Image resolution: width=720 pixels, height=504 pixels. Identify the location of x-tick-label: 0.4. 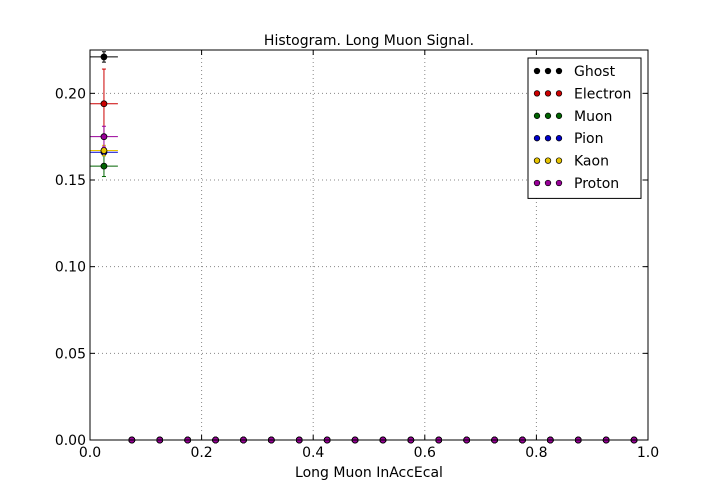
(313, 453).